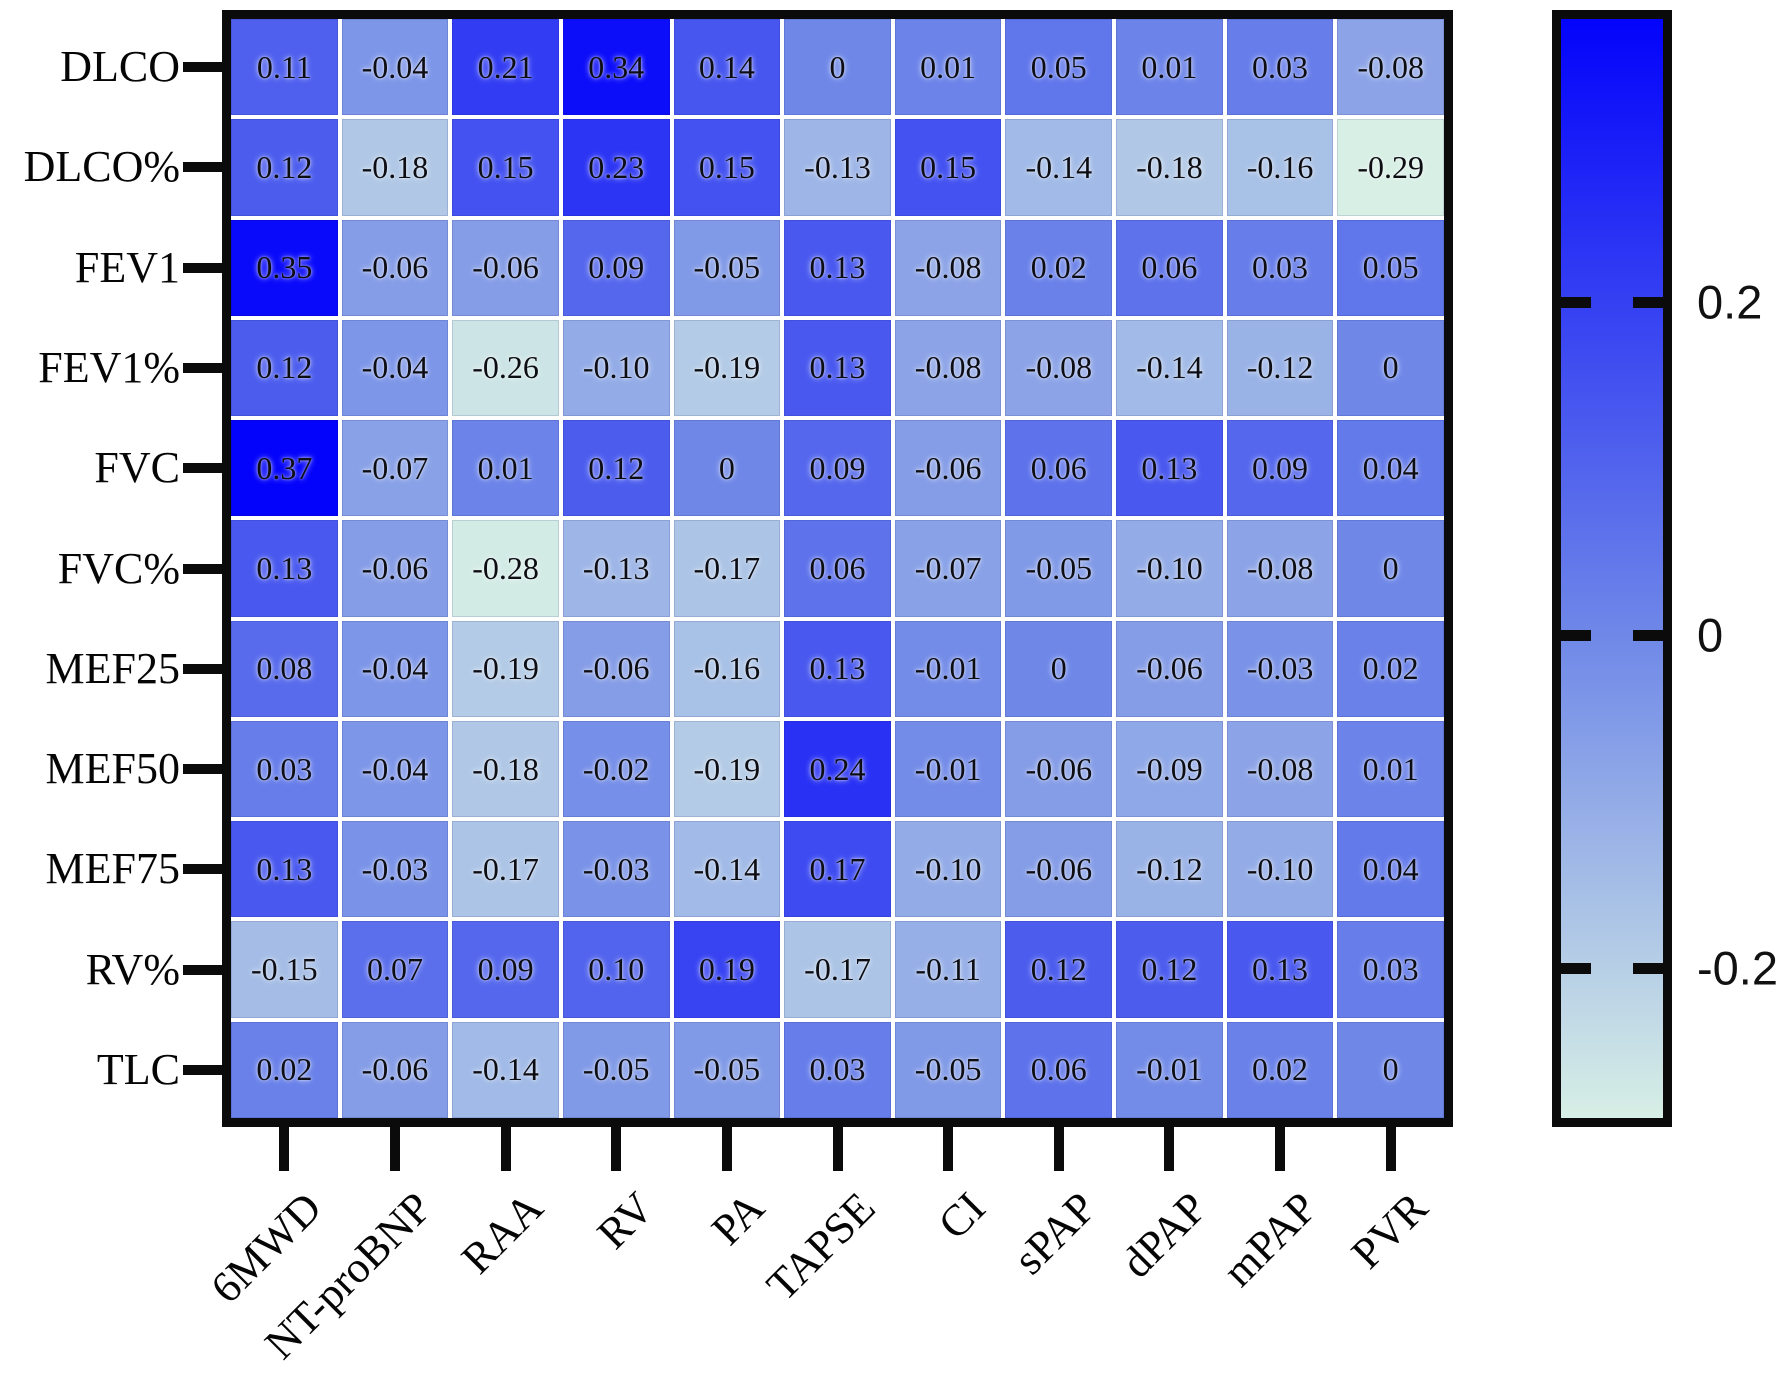 The width and height of the screenshot is (1784, 1376). Describe the element at coordinates (948, 668) in the screenshot. I see `heatmap-cell-MEF25-CI: -0.01` at that location.